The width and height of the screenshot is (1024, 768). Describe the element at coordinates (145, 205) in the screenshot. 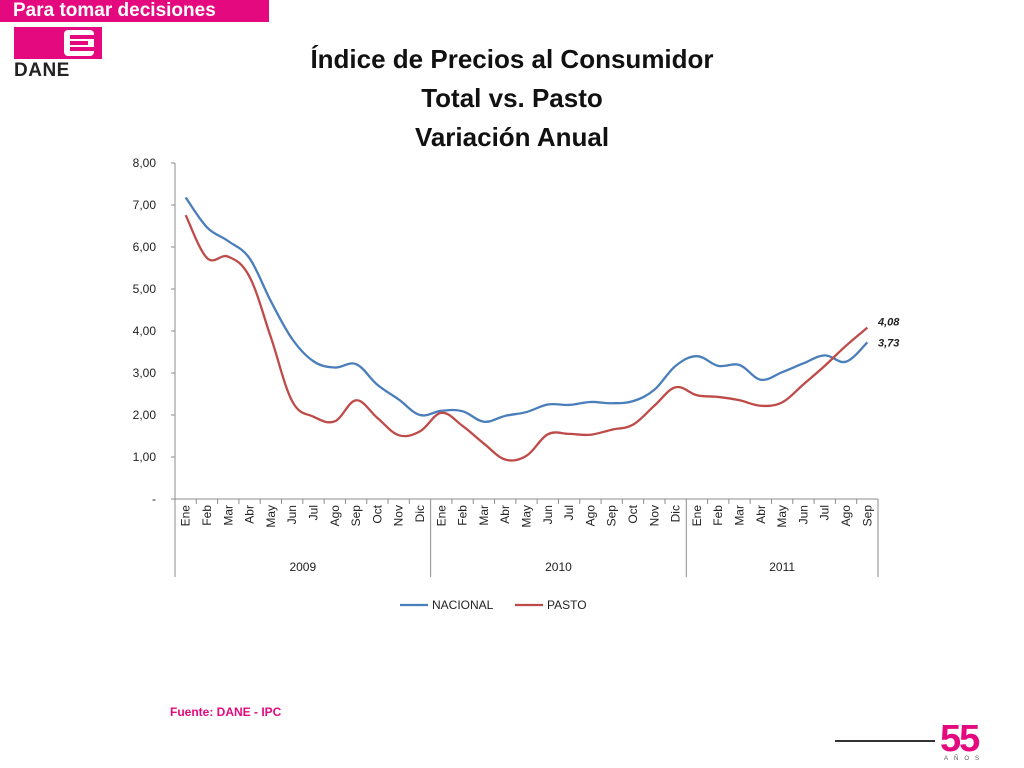

I see `y-tick-label: 7,00` at that location.